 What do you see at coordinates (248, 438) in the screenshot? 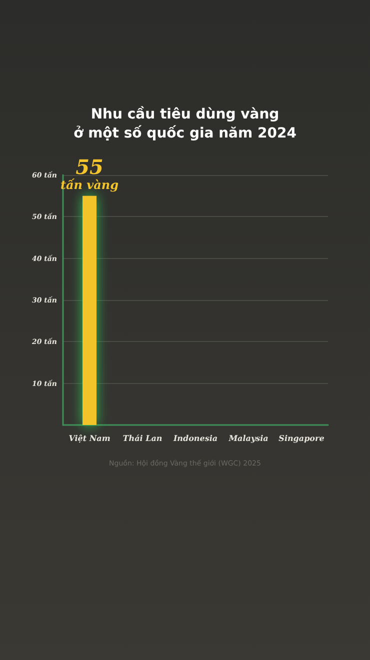
I see `x-tick-label: Malaysia` at bounding box center [248, 438].